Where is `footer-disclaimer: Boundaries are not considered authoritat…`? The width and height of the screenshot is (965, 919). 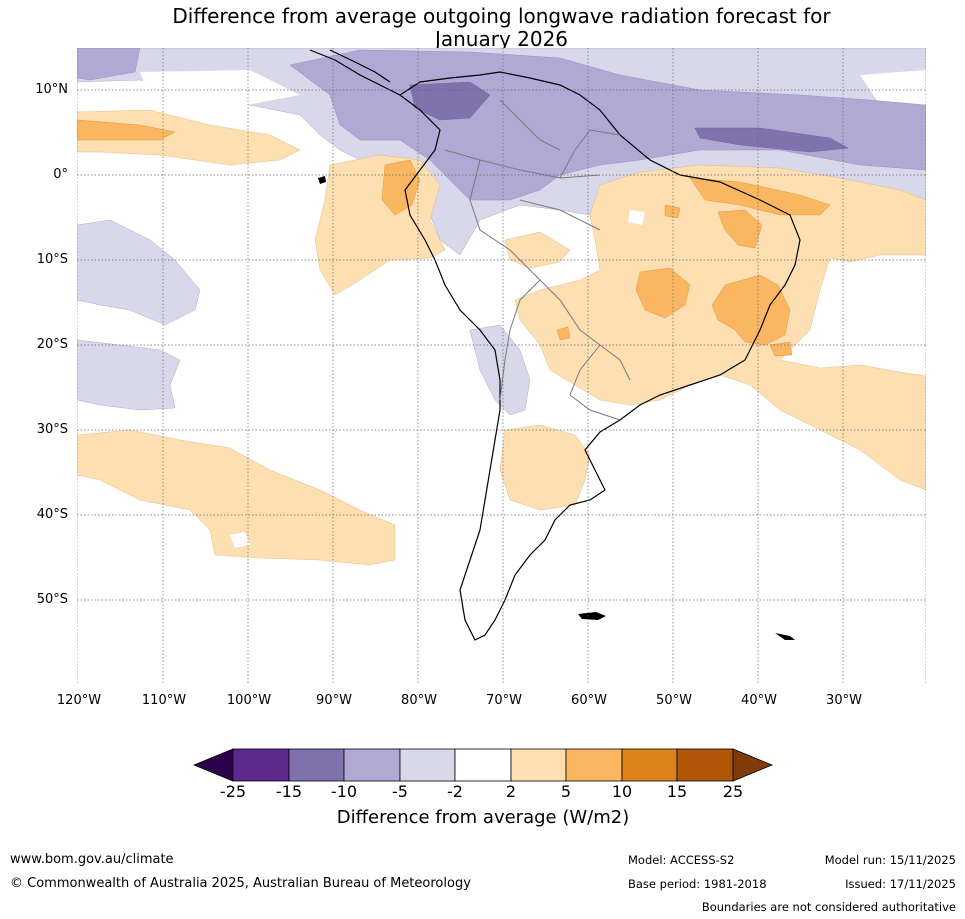 footer-disclaimer: Boundaries are not considered authoritat… is located at coordinates (828, 907).